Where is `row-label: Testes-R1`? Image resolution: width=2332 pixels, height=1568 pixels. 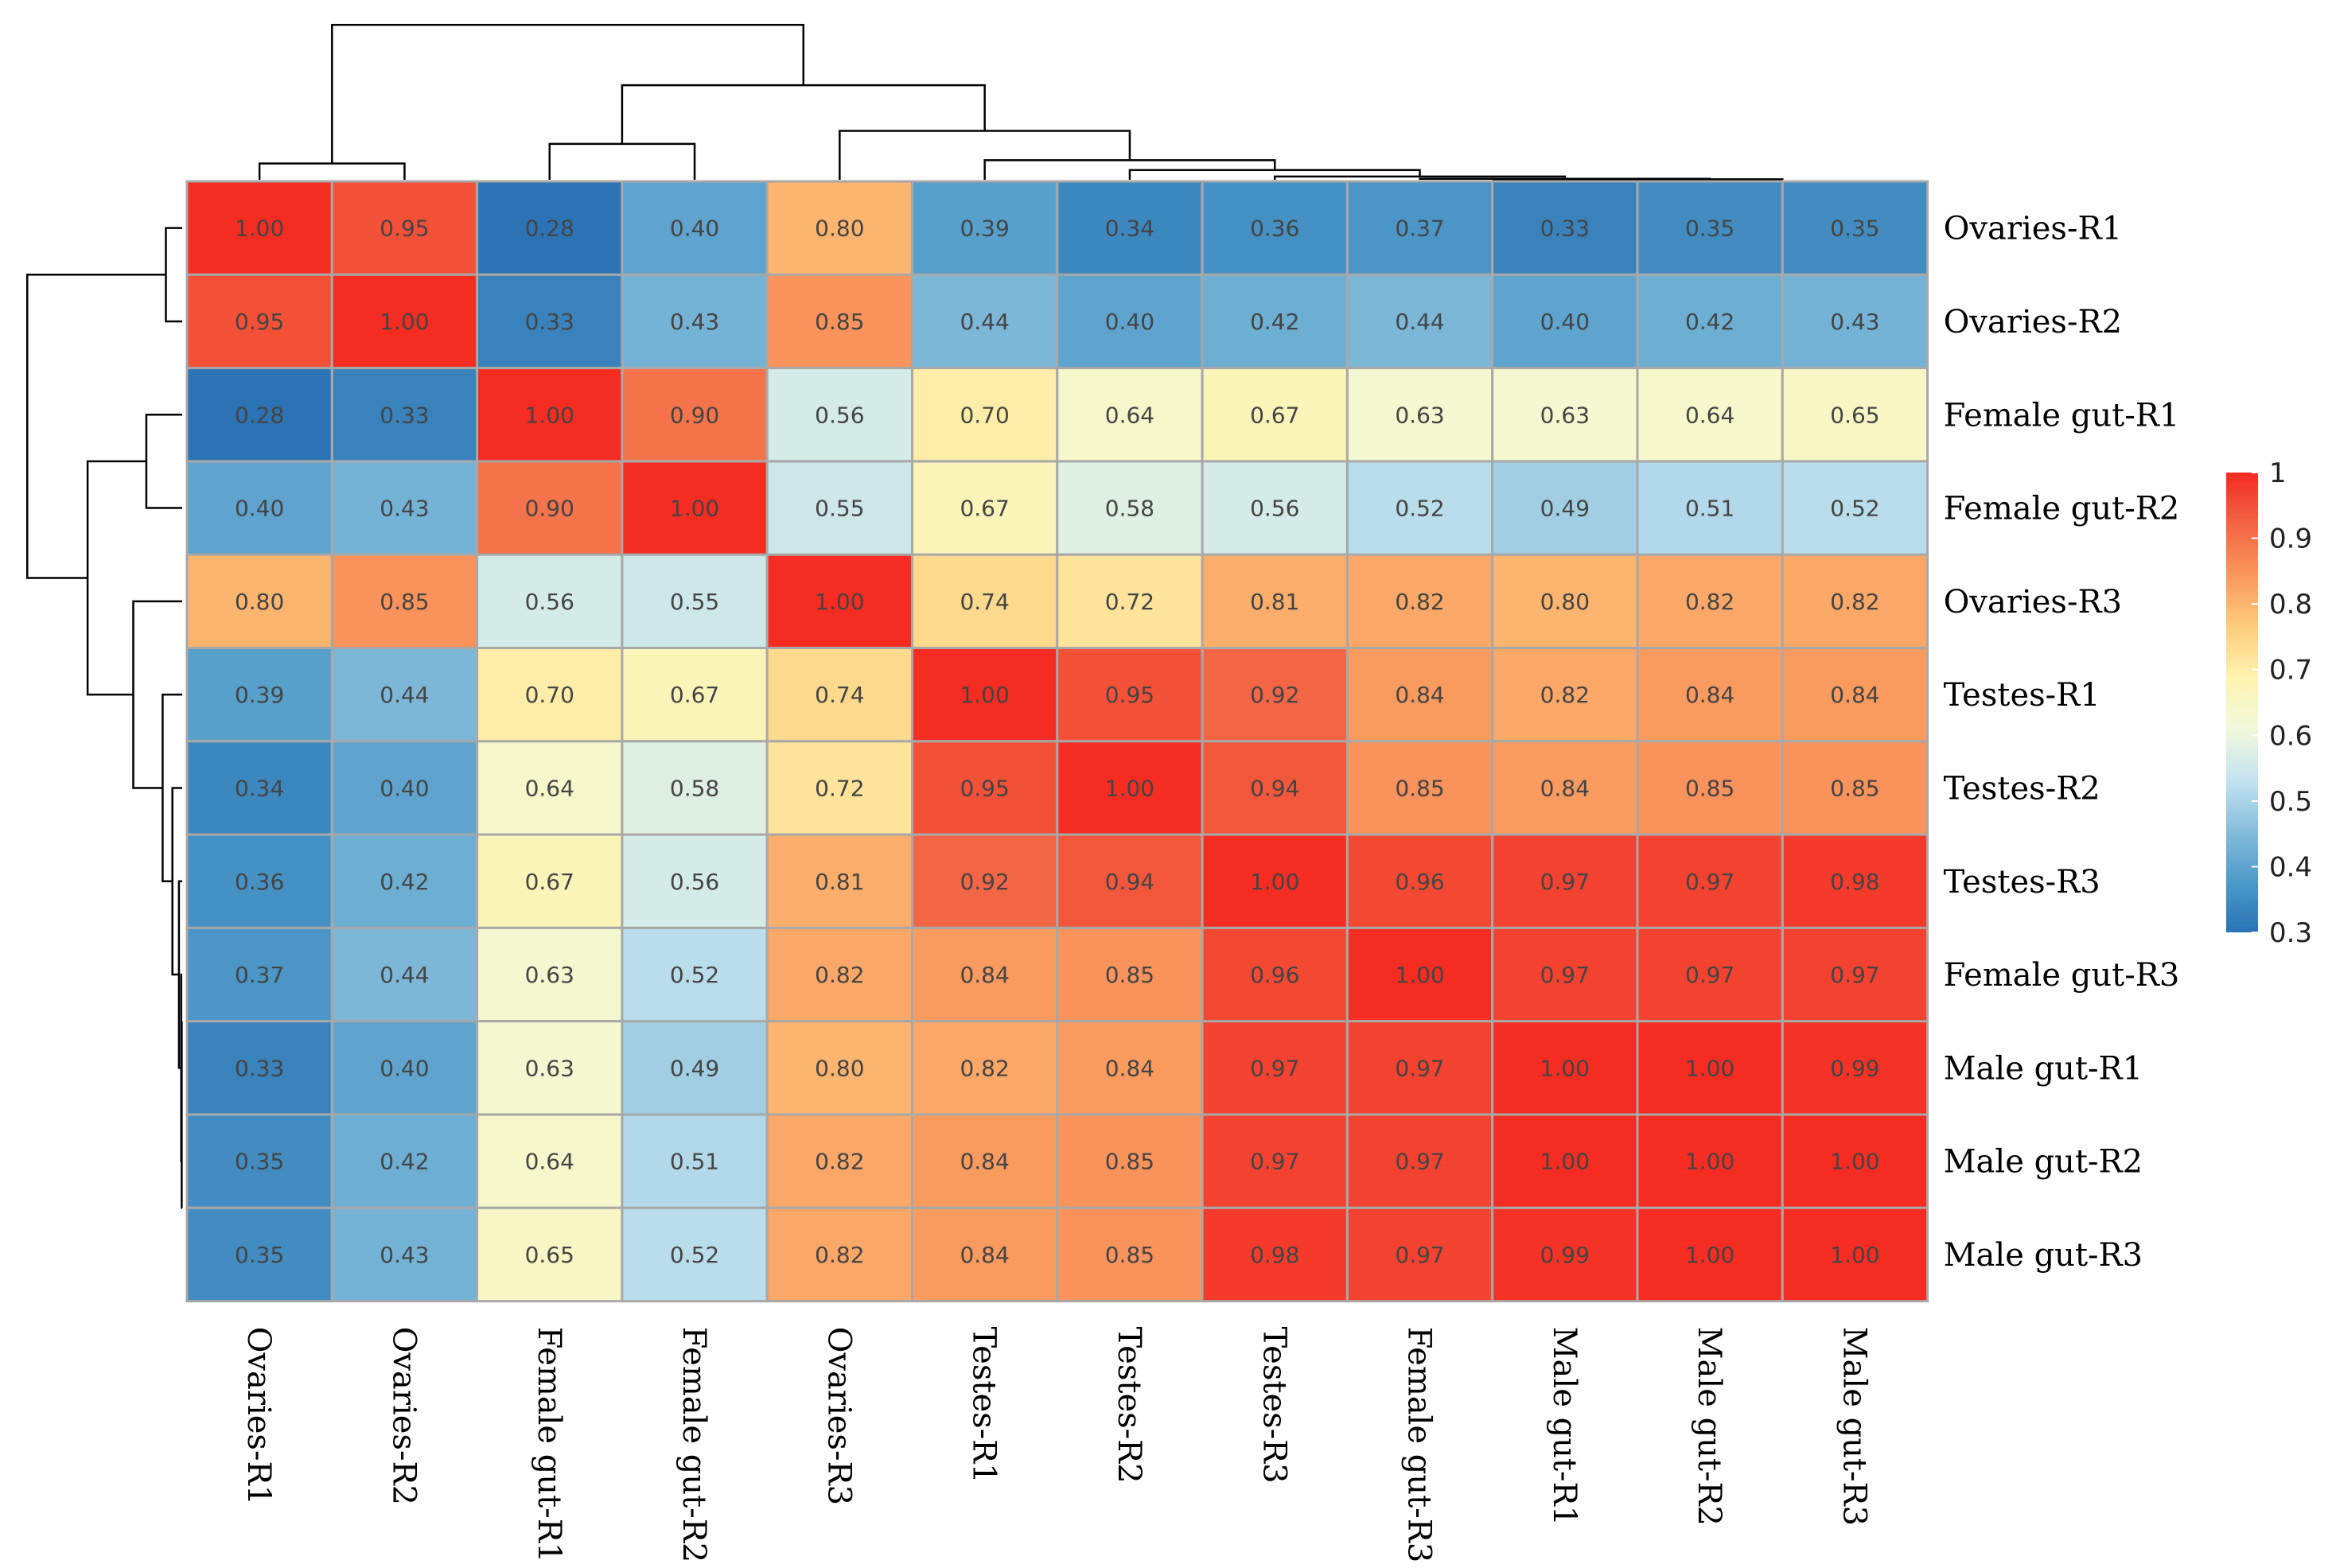 row-label: Testes-R1 is located at coordinates (2022, 695).